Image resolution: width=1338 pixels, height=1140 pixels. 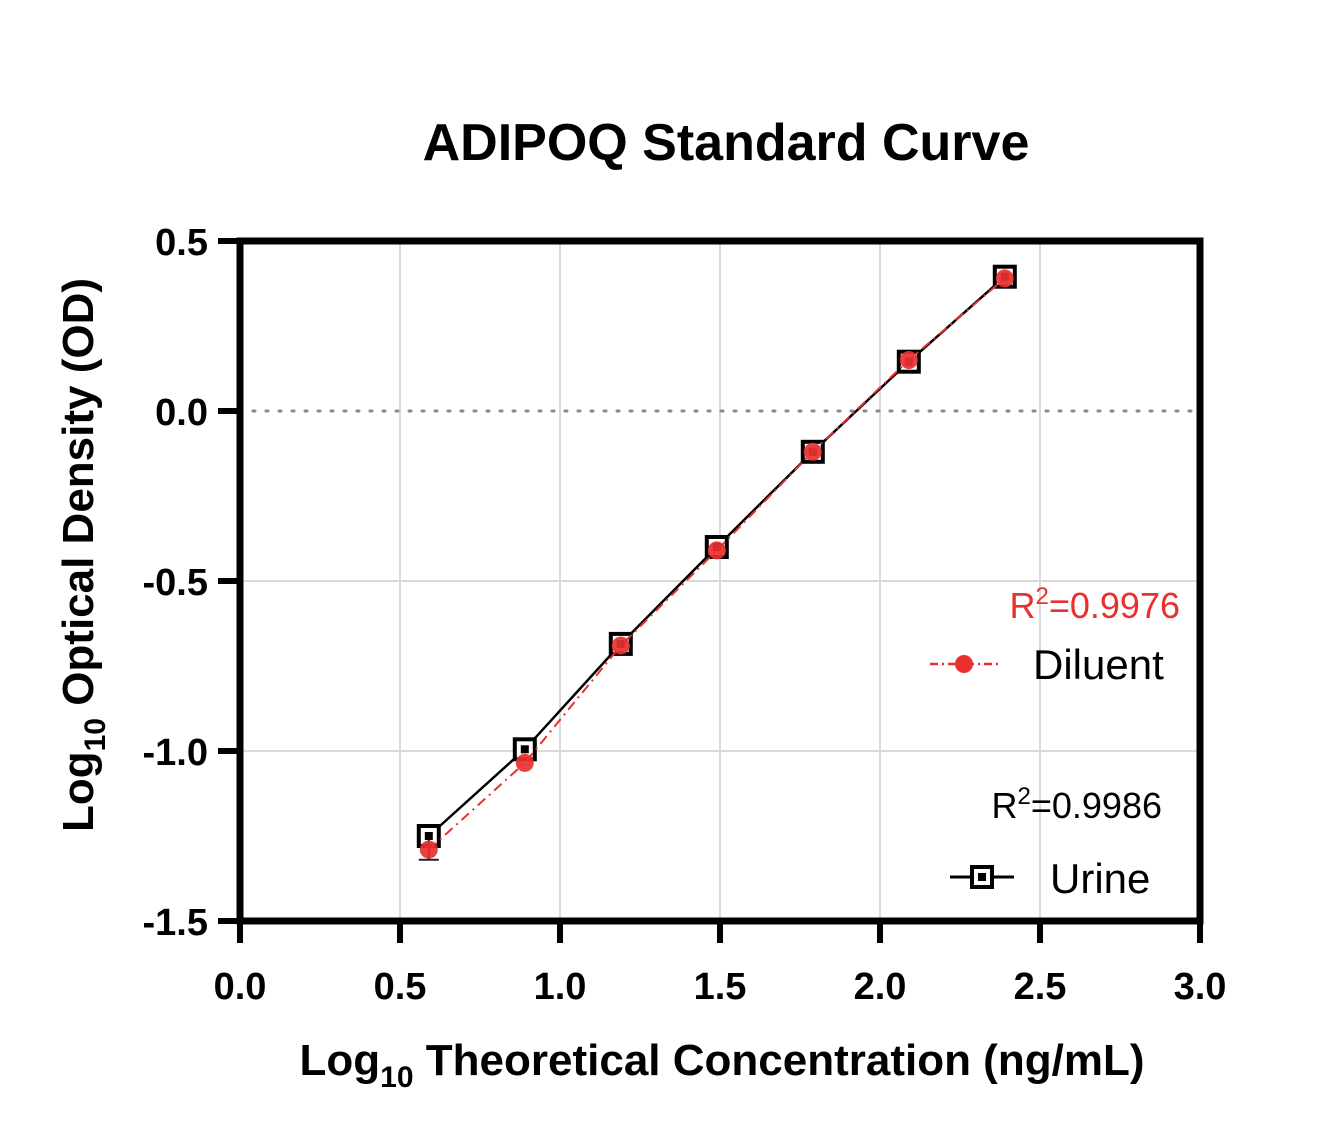 I want to click on legend-label-diluent: Diluent, so click(x=1098, y=664).